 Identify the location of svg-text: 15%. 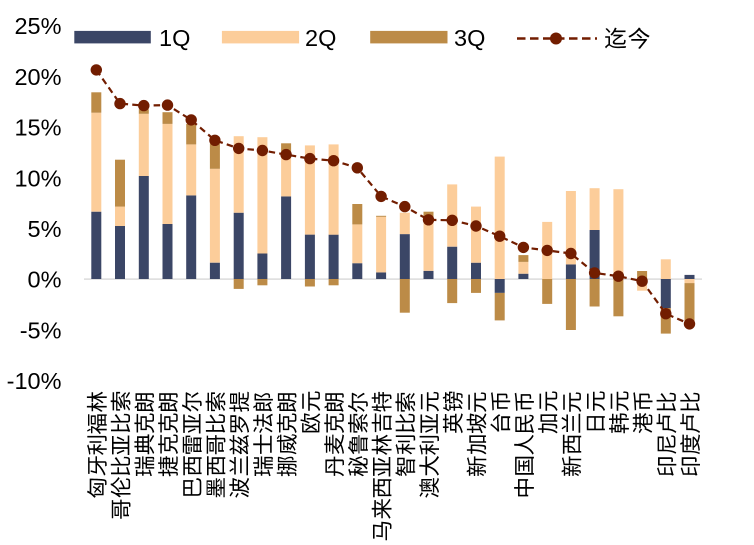
(37, 128).